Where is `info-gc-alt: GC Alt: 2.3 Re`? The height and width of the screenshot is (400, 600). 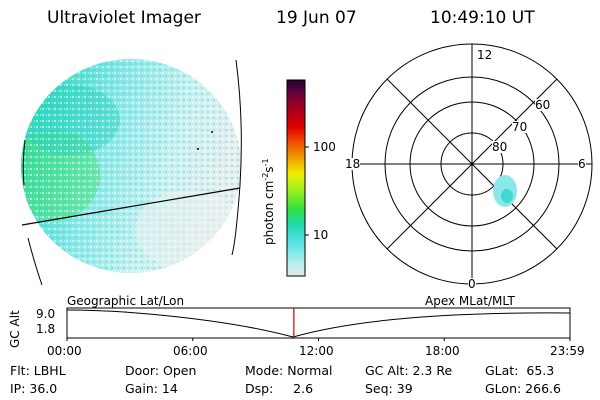
info-gc-alt: GC Alt: 2.3 Re is located at coordinates (409, 370).